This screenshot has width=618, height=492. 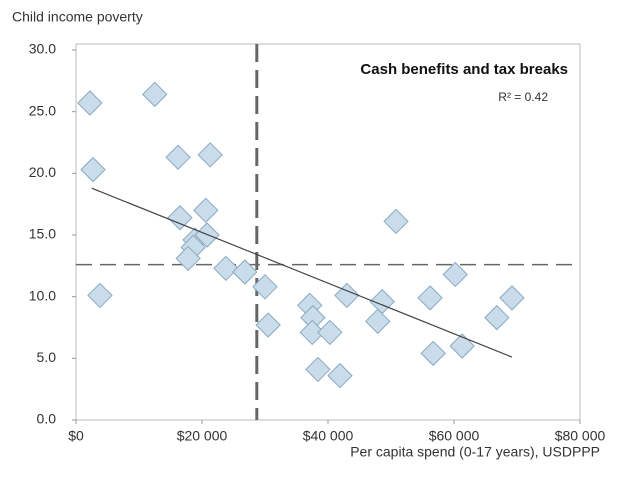 What do you see at coordinates (580, 436) in the screenshot?
I see `x-tick-label: $80 000` at bounding box center [580, 436].